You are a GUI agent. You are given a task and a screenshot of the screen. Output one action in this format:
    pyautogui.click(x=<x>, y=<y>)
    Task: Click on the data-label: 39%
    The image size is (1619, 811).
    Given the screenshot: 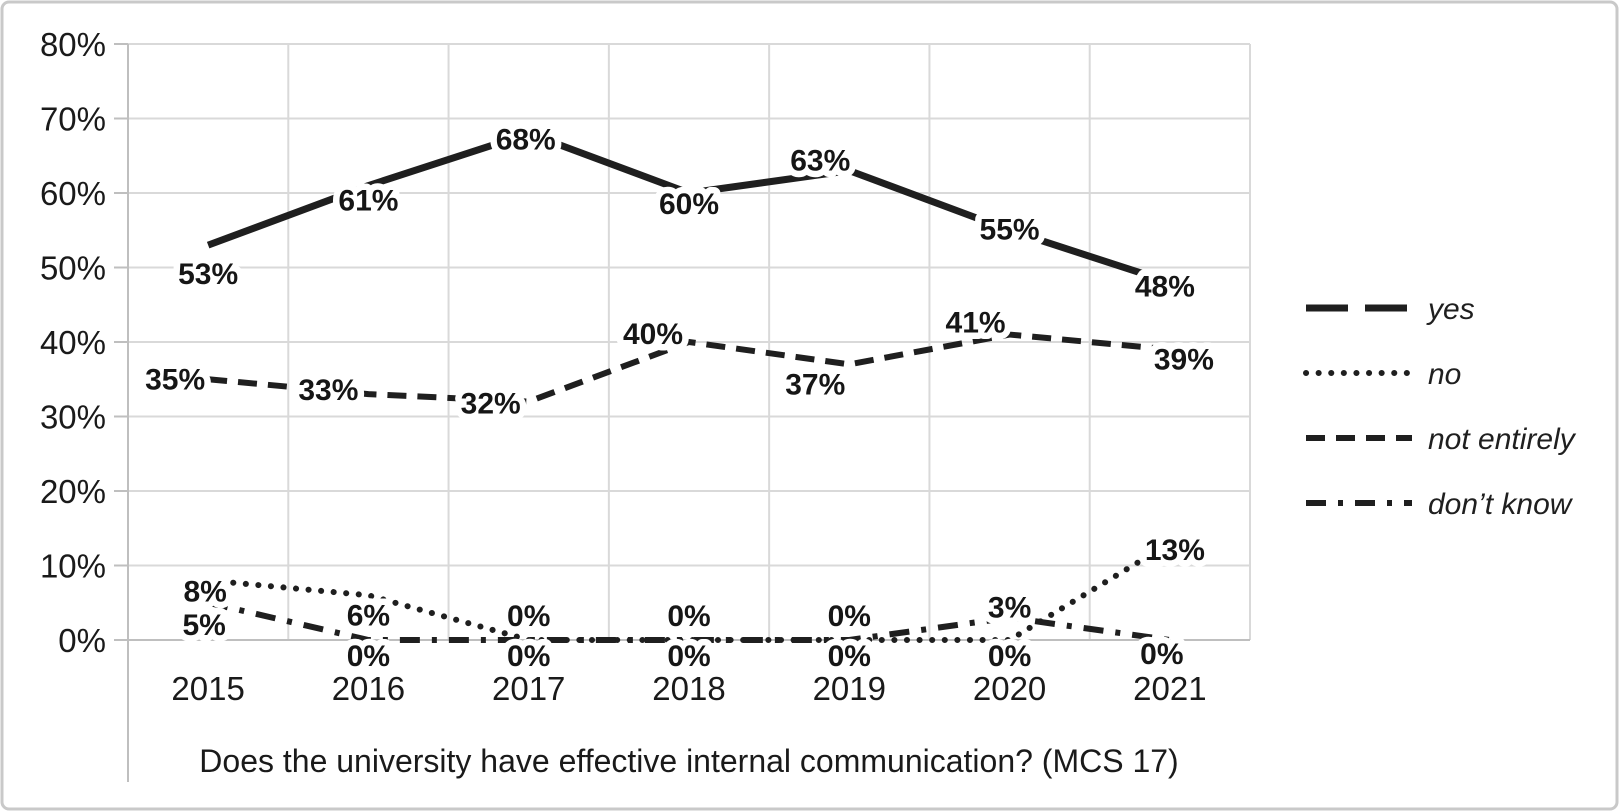 What is the action you would take?
    pyautogui.click(x=1184, y=359)
    